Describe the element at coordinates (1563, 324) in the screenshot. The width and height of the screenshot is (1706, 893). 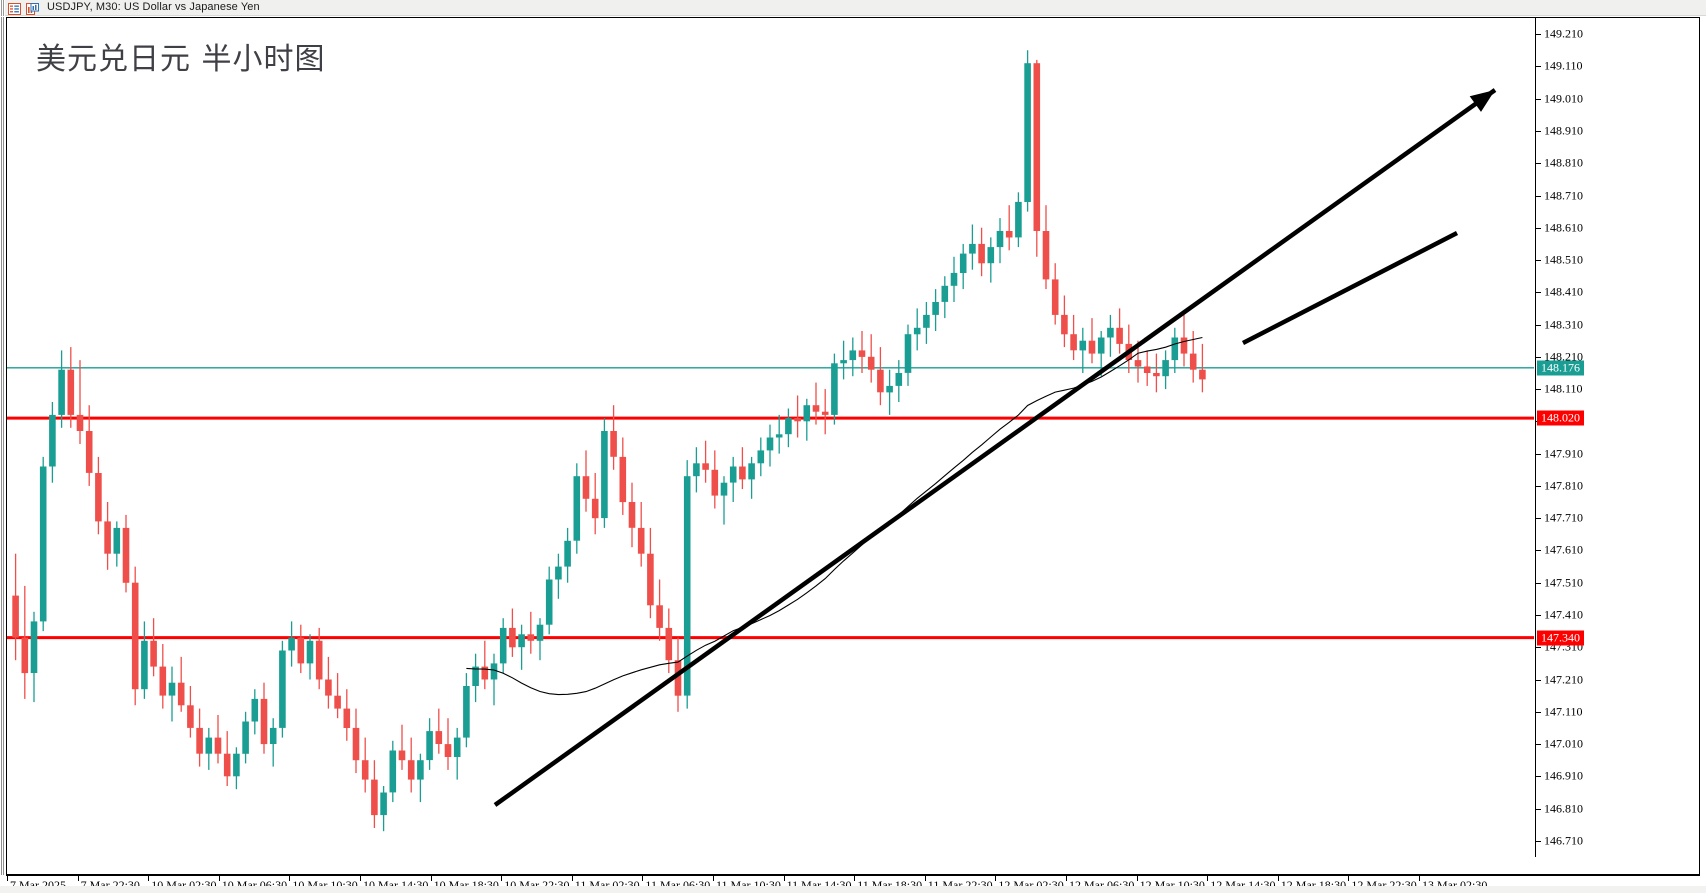
I see `price-tick-label: 148.310` at that location.